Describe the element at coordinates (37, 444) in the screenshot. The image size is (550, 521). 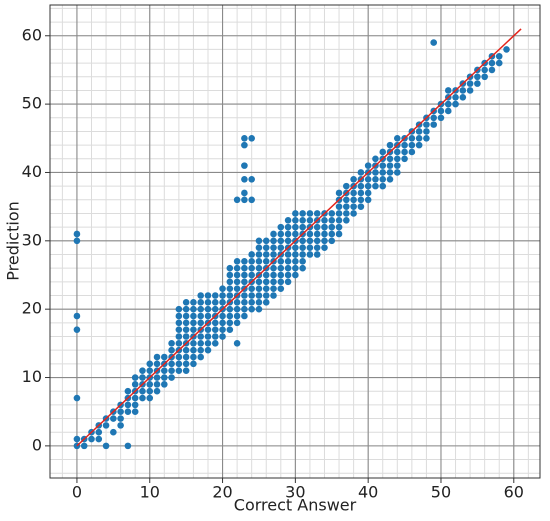
I see `y-tick-label: 0` at that location.